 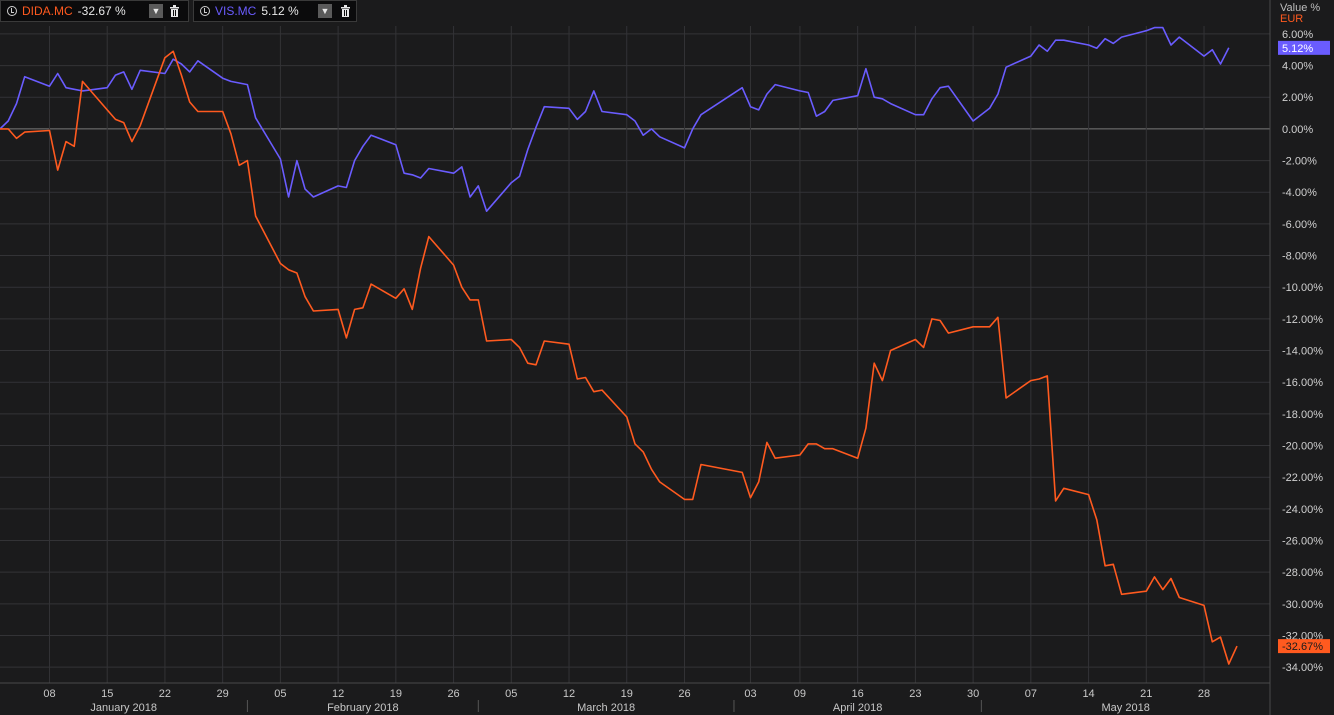 What do you see at coordinates (1088, 694) in the screenshot?
I see `x-tick-label: 14` at bounding box center [1088, 694].